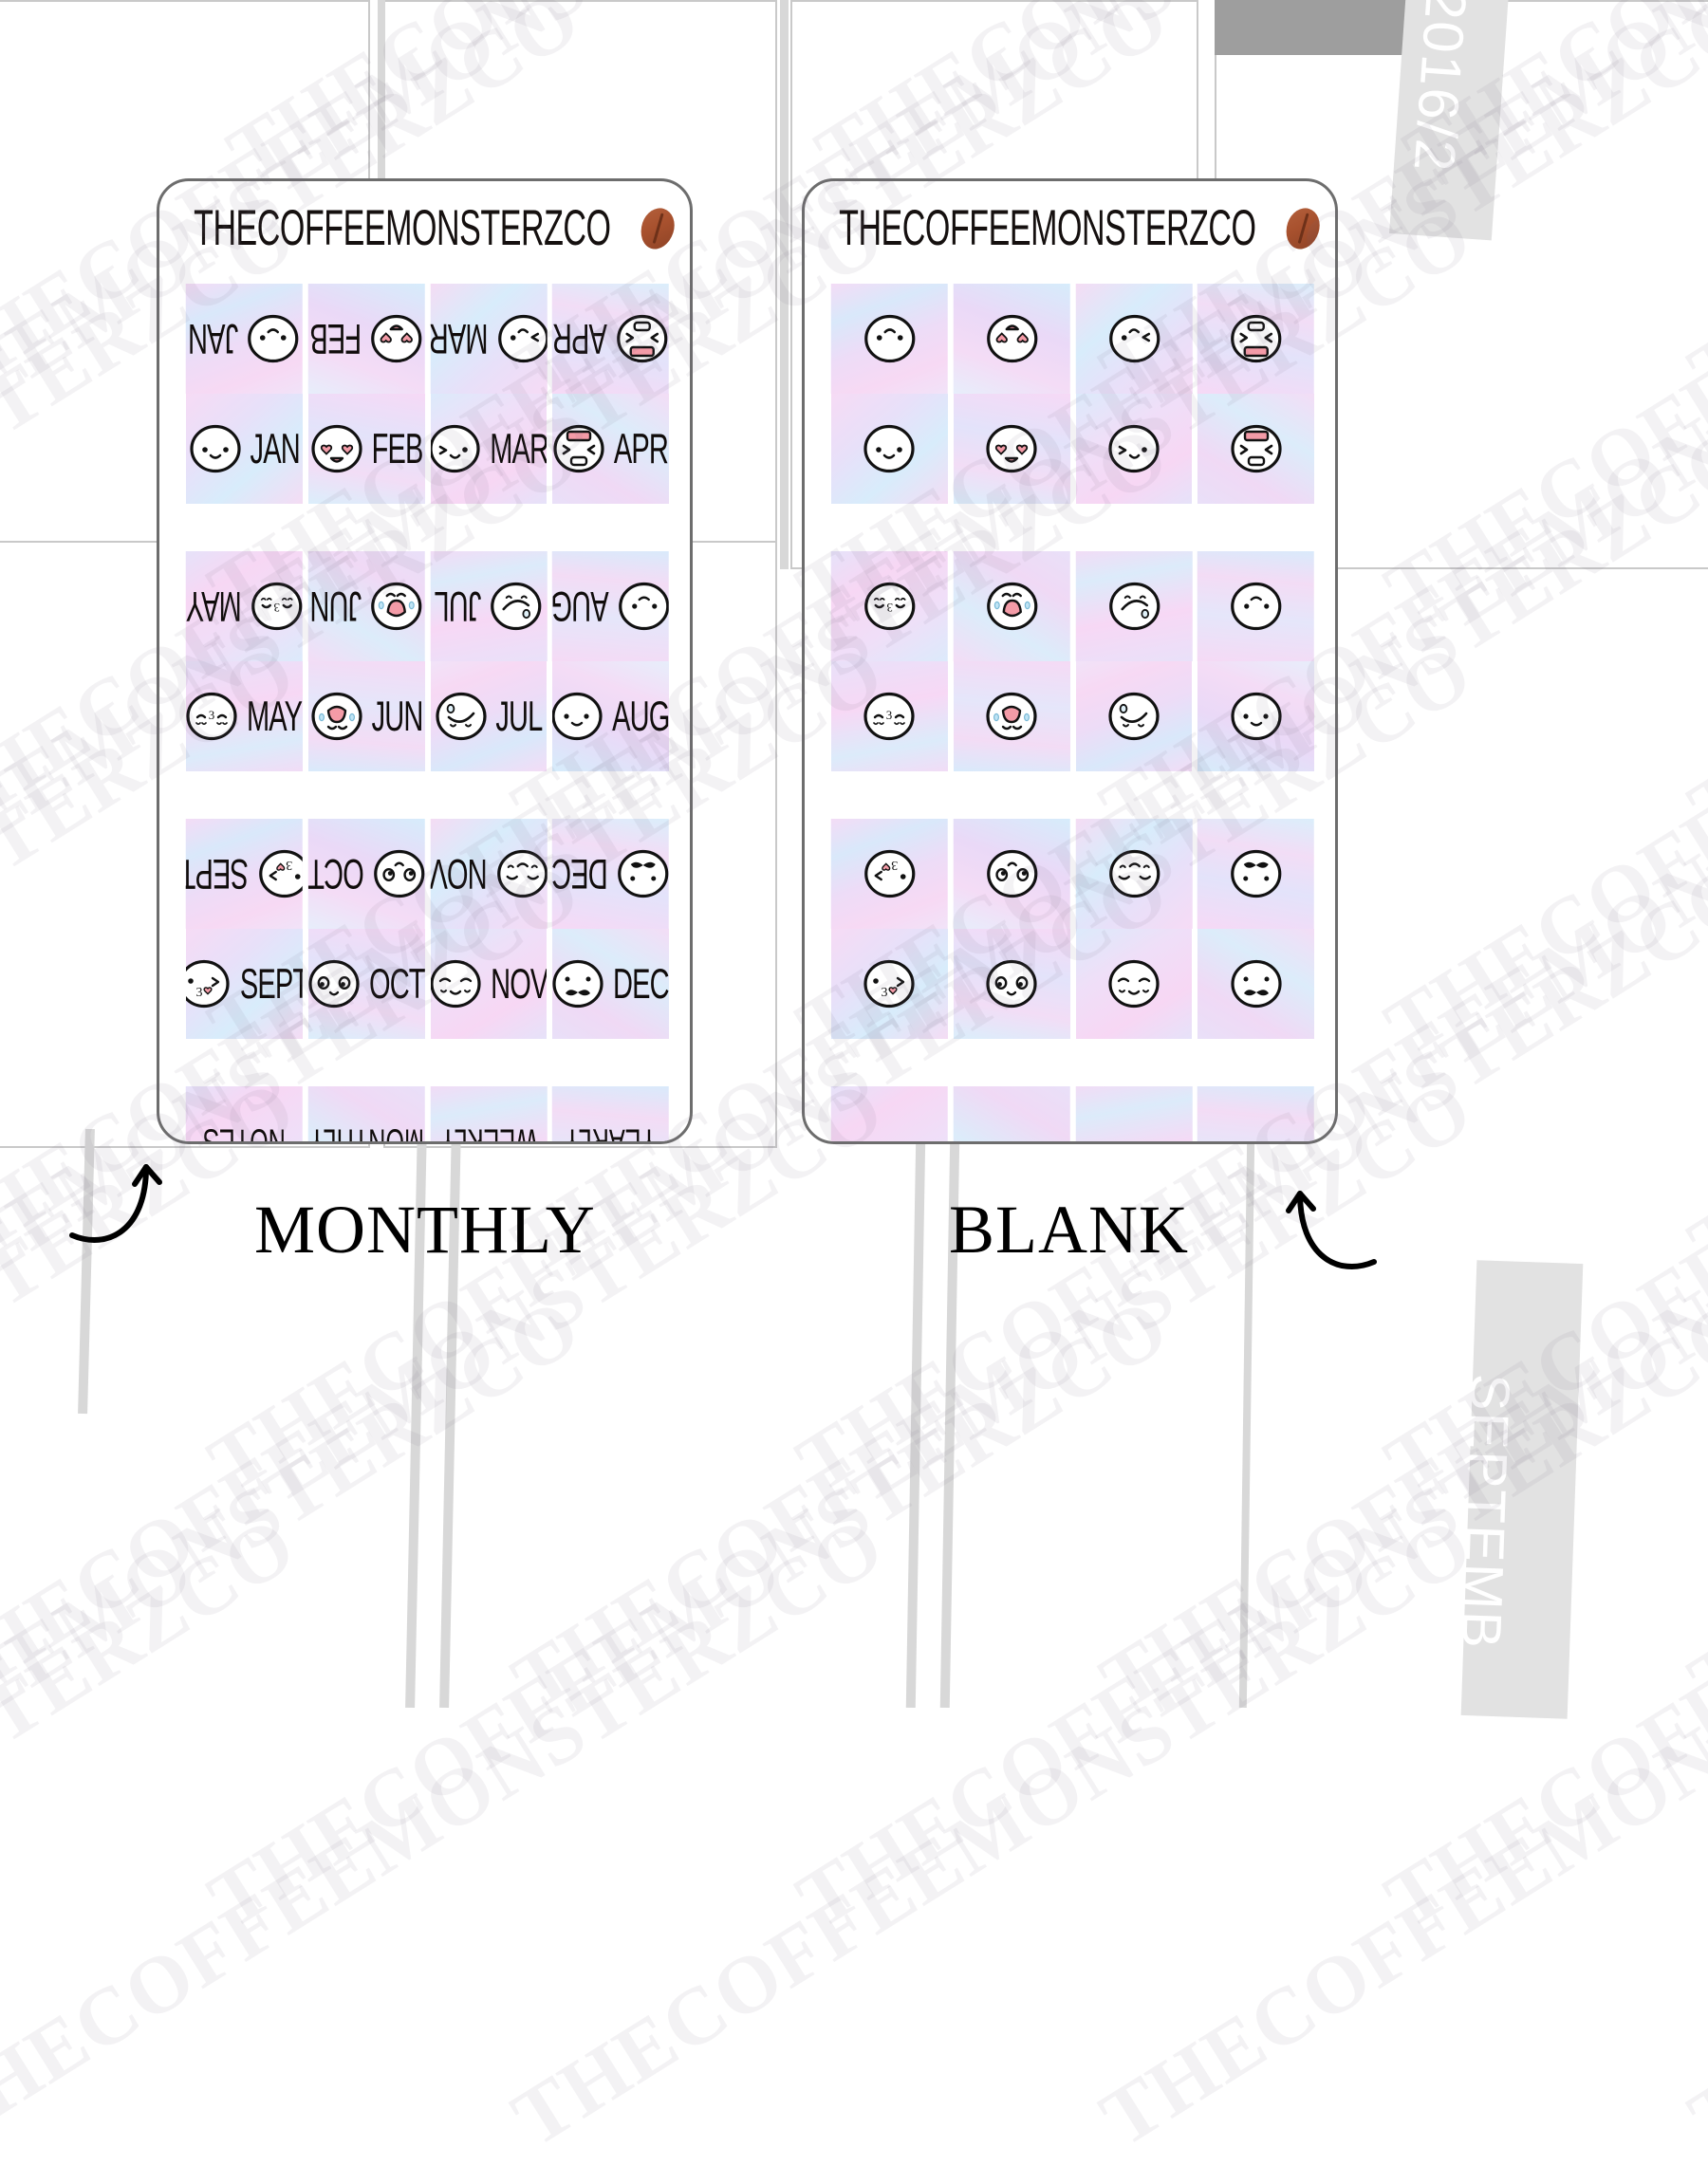  Describe the element at coordinates (1440, 88) in the screenshot. I see `year-band-label: 2016/2` at that location.